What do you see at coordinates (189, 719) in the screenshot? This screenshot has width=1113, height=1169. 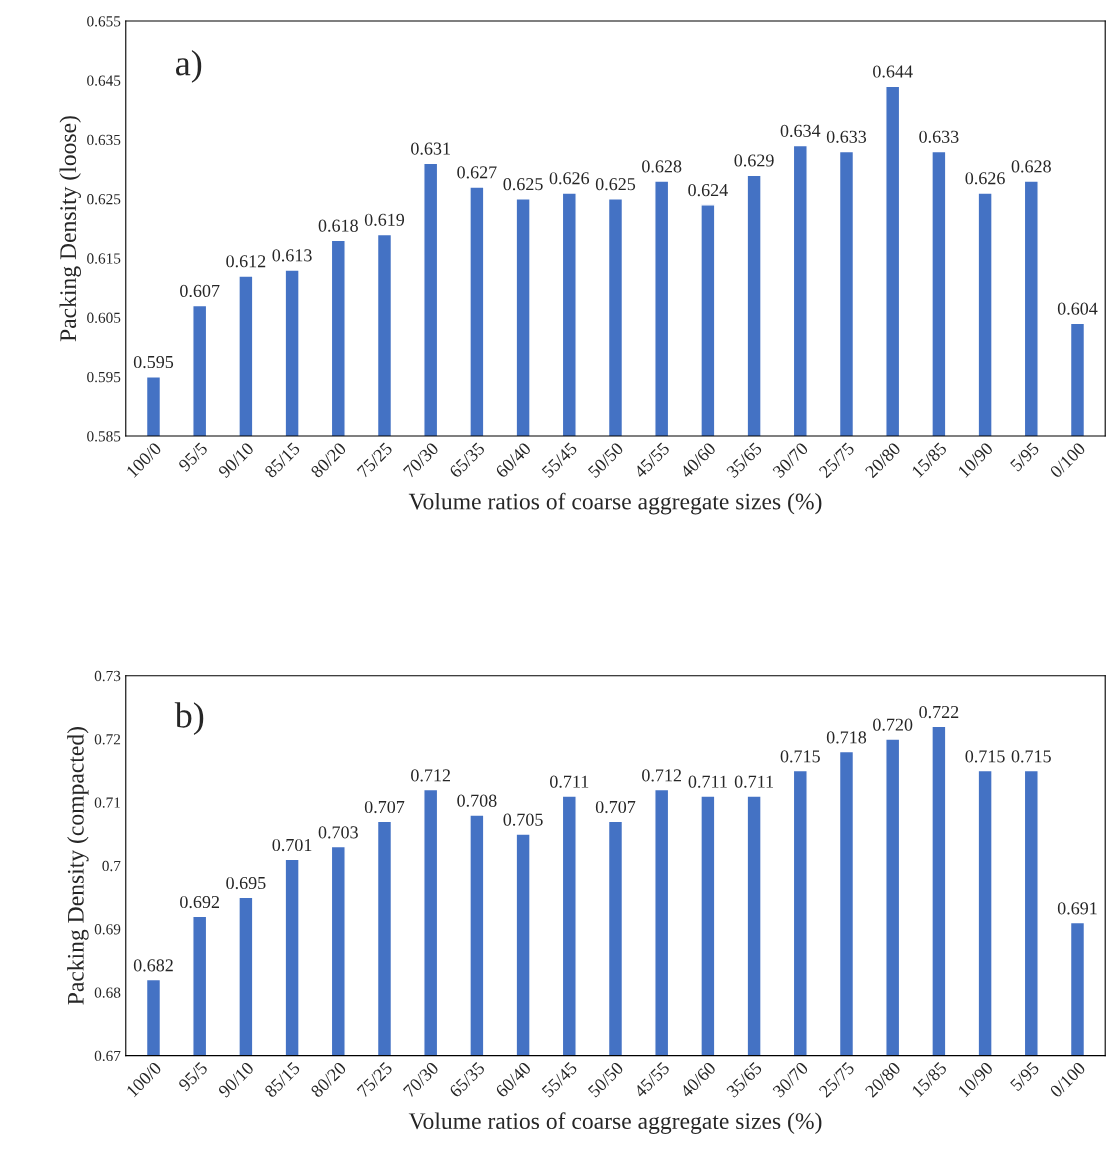 I see `annotation: b)` at bounding box center [189, 719].